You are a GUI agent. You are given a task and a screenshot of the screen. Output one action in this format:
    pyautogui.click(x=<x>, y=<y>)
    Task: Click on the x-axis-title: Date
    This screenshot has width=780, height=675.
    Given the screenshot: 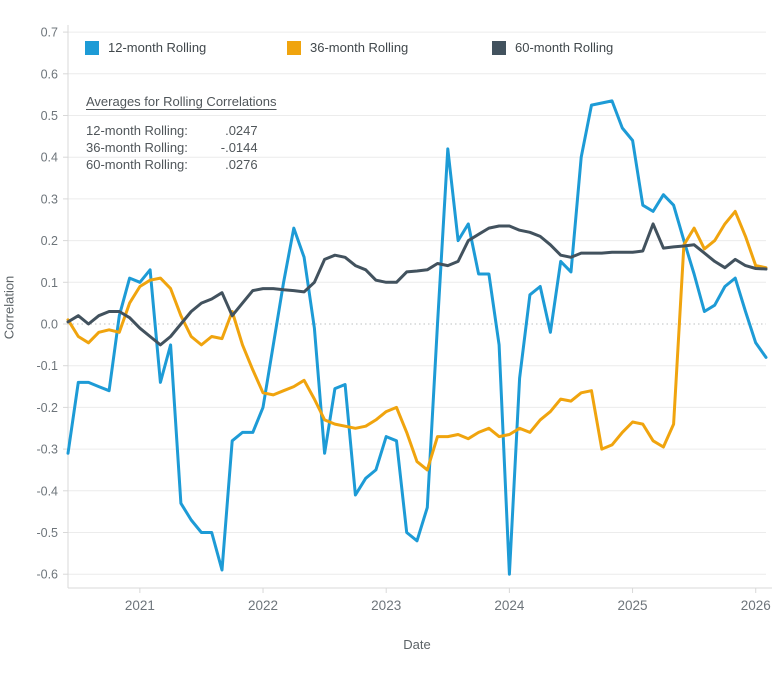 What is the action you would take?
    pyautogui.click(x=417, y=644)
    